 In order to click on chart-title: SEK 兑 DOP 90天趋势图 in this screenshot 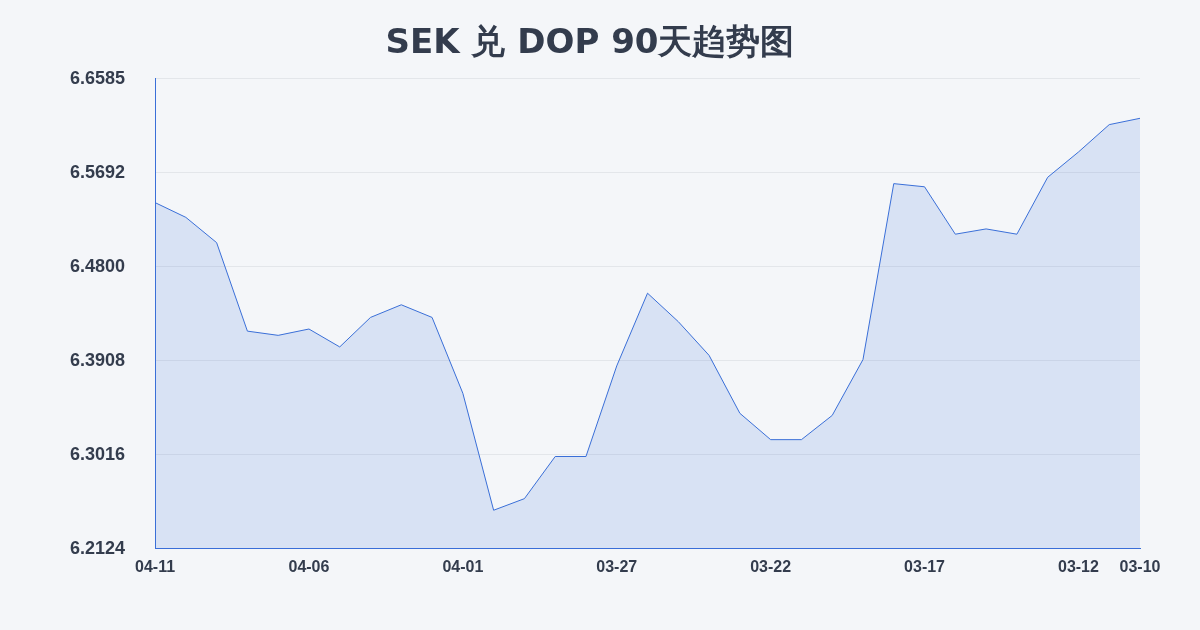, I will do `click(590, 41)`.